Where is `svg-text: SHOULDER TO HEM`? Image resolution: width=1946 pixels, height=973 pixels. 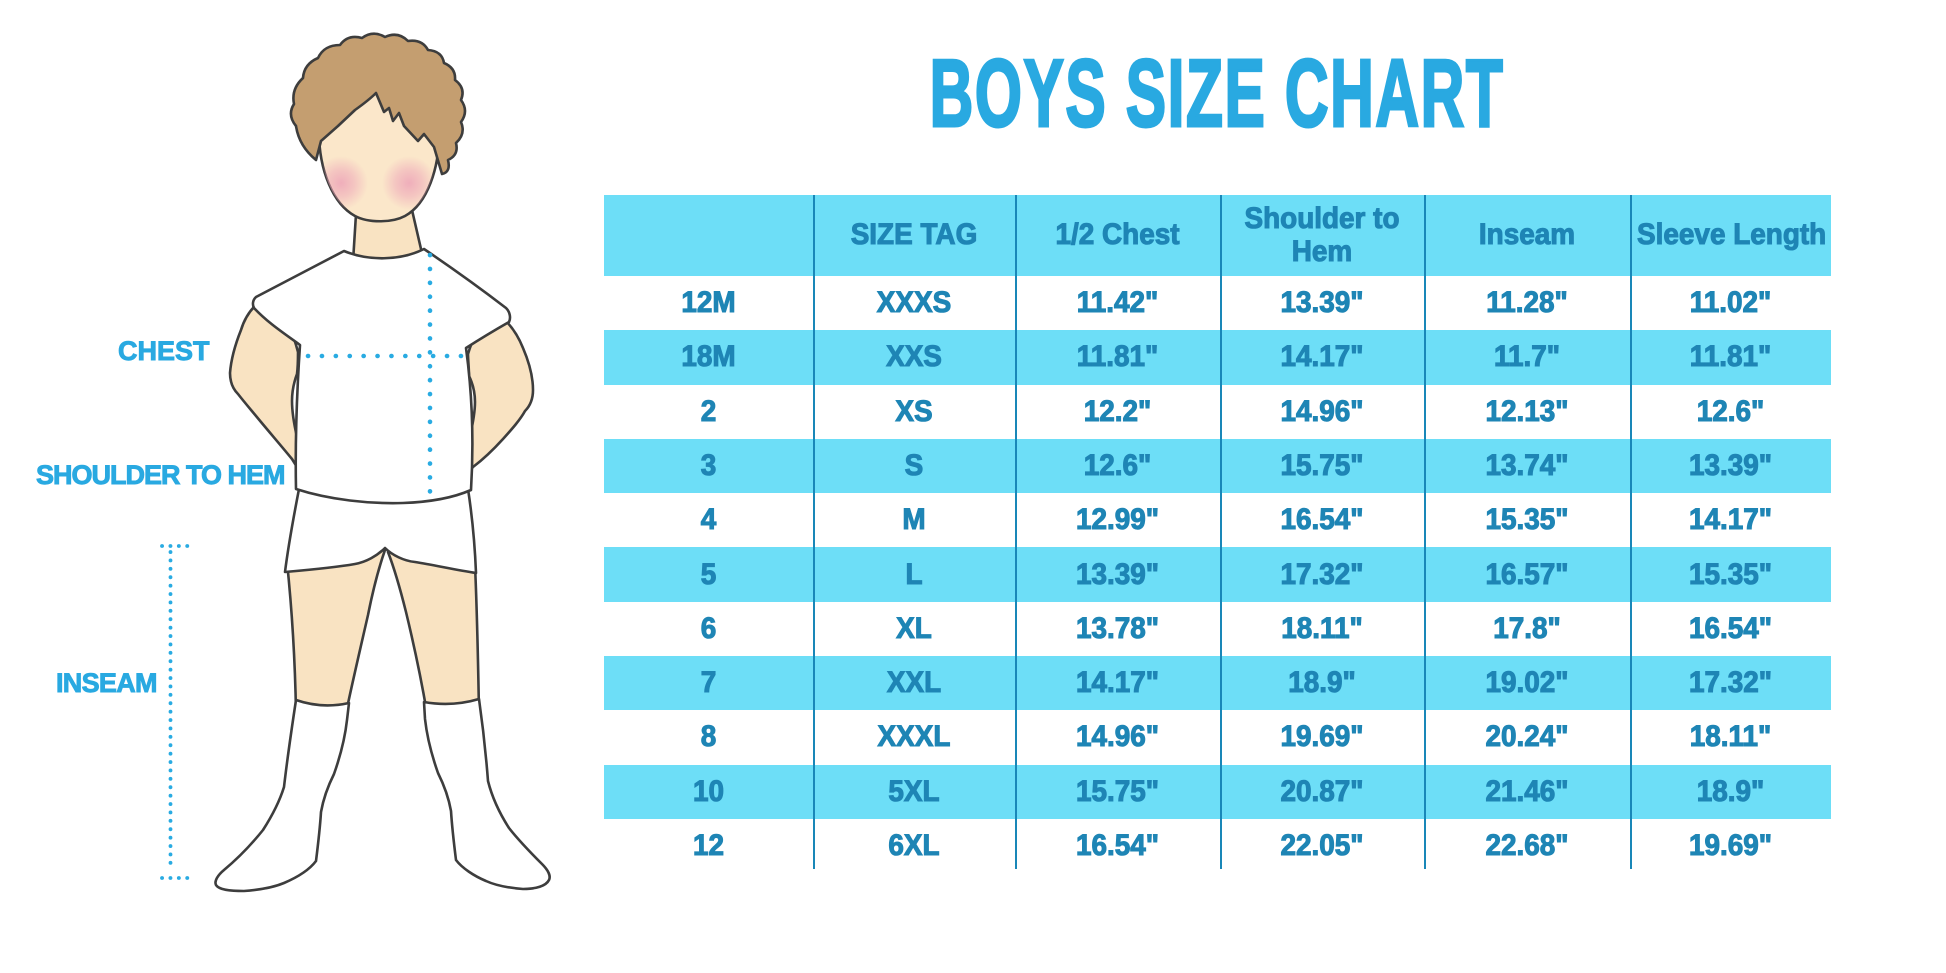 svg-text: SHOULDER TO HEM is located at coordinates (160, 475).